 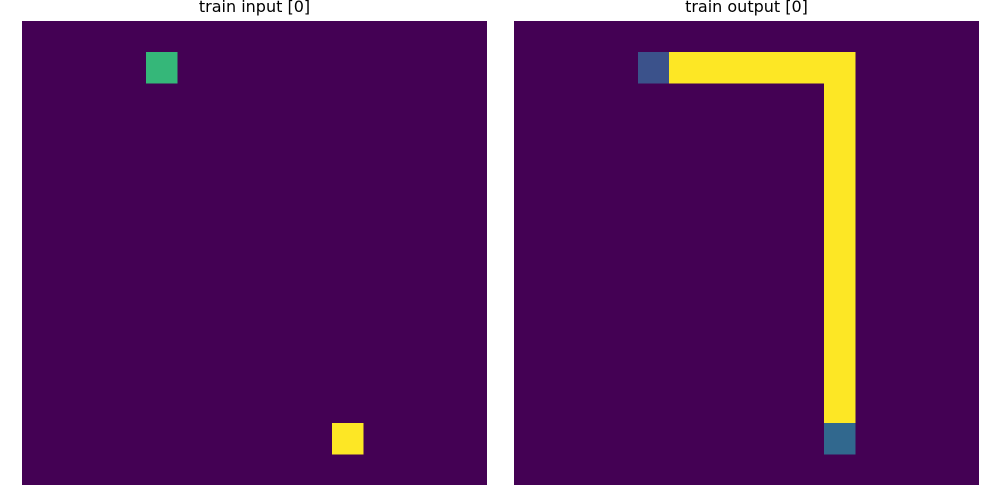 What do you see at coordinates (254, 8) in the screenshot?
I see `train-input-title: train input [0]` at bounding box center [254, 8].